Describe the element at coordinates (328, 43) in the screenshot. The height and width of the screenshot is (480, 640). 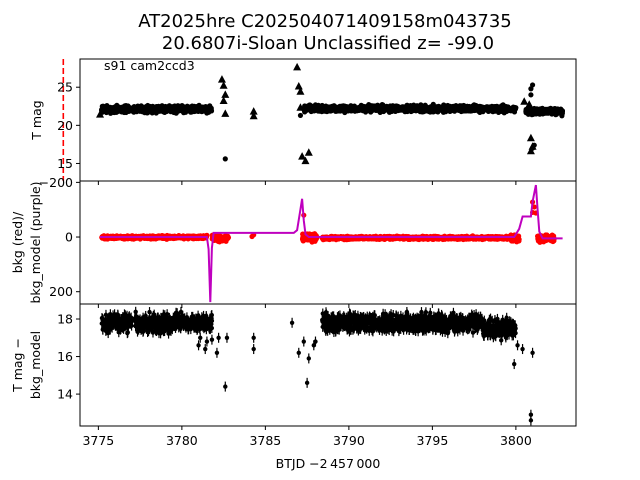
I see `chart-title-line2: 20.6807i-Sloan Unclassified z= -99.0` at that location.